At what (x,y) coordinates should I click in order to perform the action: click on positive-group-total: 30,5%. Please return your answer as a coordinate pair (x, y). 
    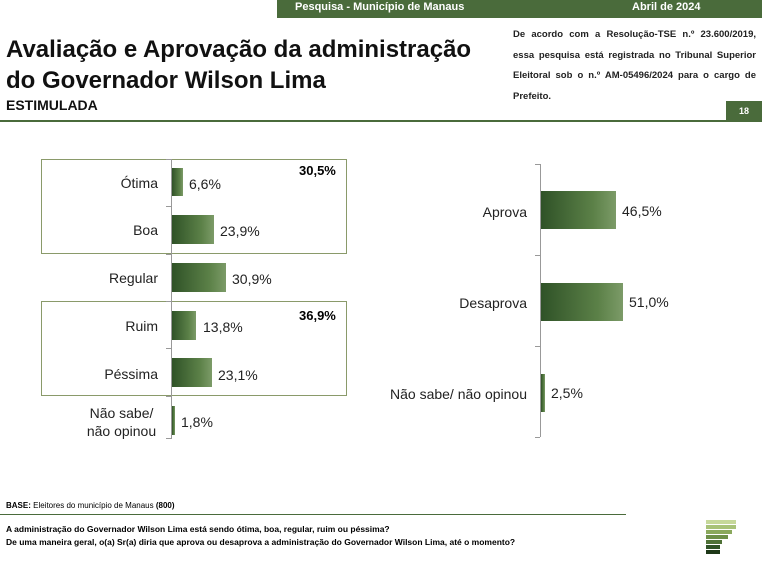
    Looking at the image, I should click on (317, 170).